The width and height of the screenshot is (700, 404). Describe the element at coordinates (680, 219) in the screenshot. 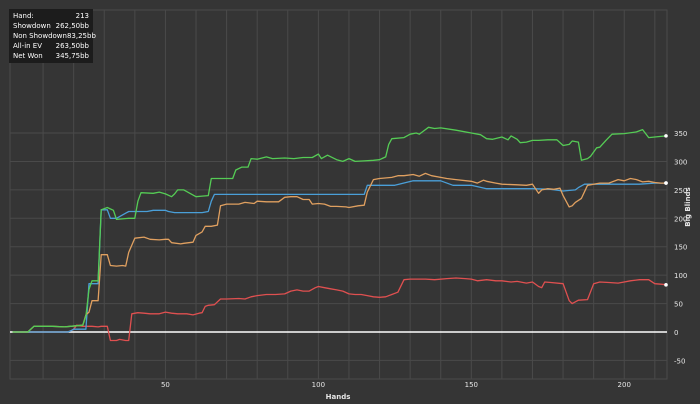

I see `y-tick-label: 200` at that location.